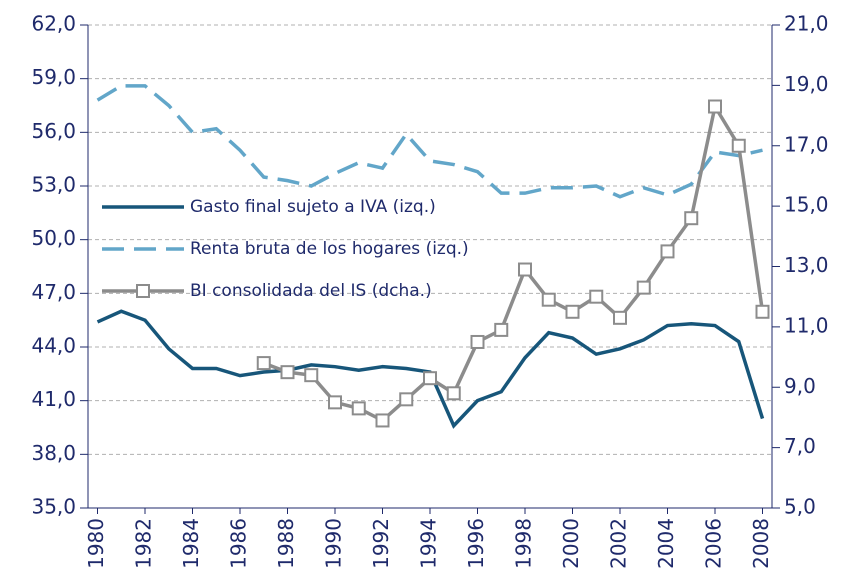 The width and height of the screenshot is (850, 582). What do you see at coordinates (143, 291) in the screenshot?
I see `legend-marker` at bounding box center [143, 291].